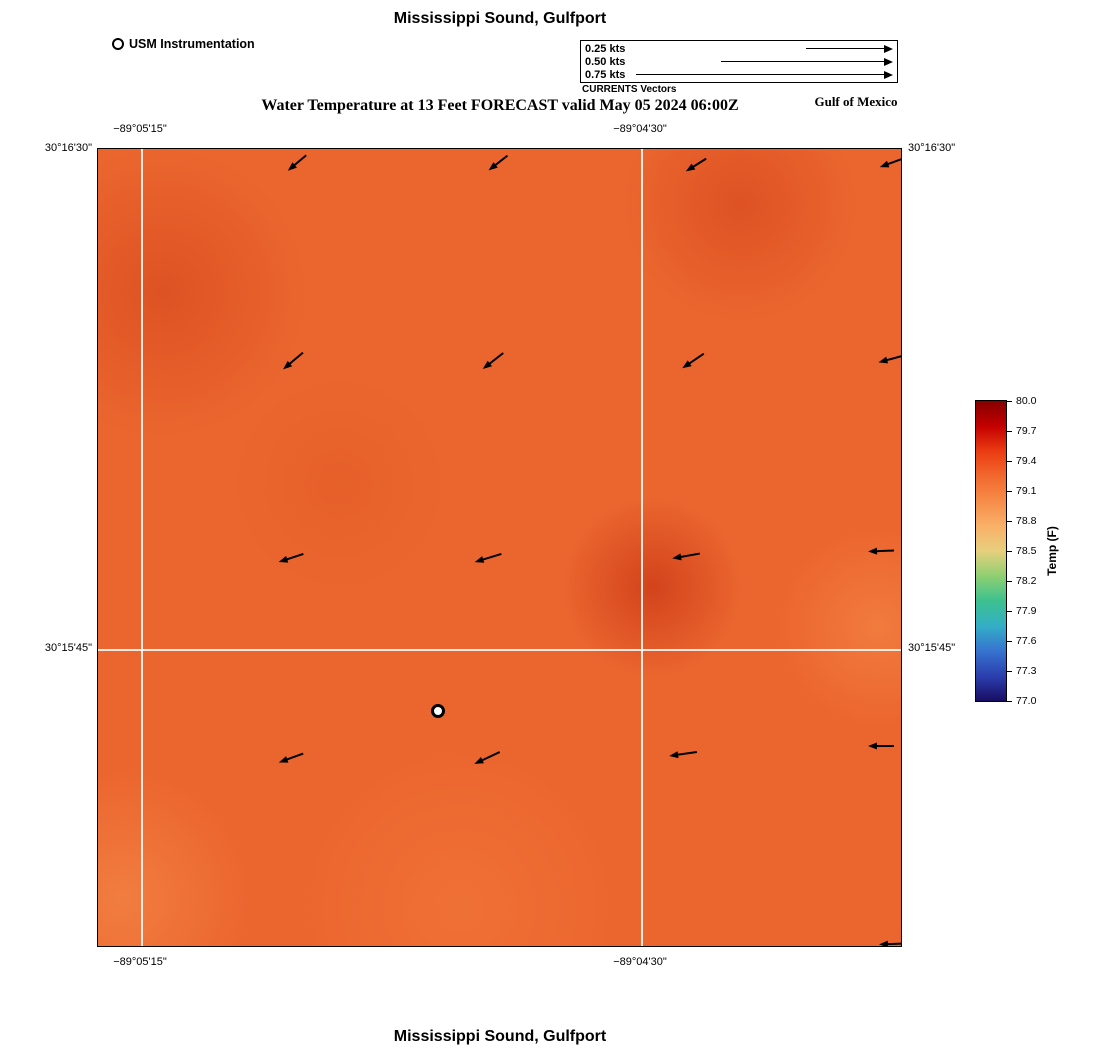 This screenshot has width=1100, height=1050. I want to click on colorbar-tick-label: 78.8, so click(1026, 521).